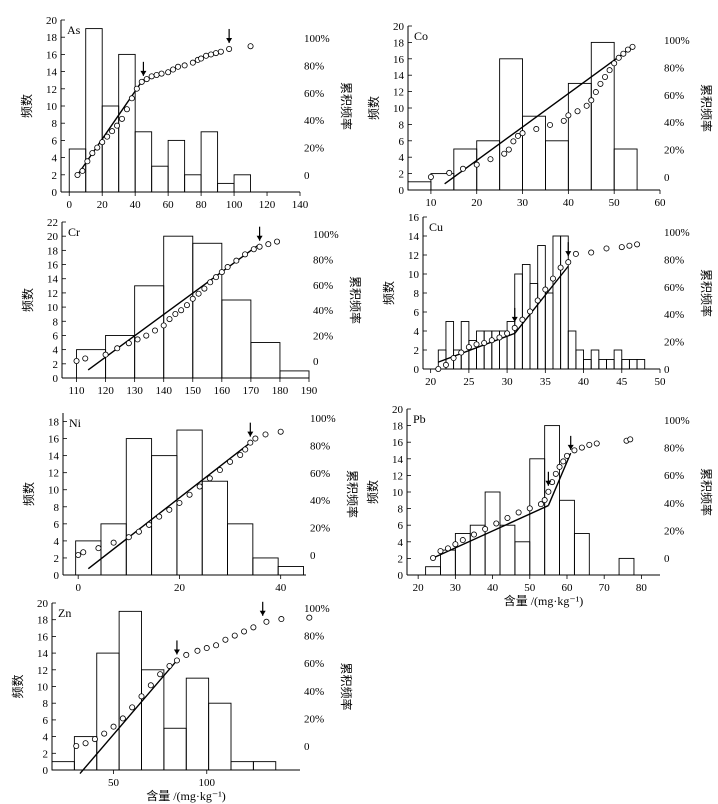  I want to click on x-tick-label: 80, so click(642, 588).